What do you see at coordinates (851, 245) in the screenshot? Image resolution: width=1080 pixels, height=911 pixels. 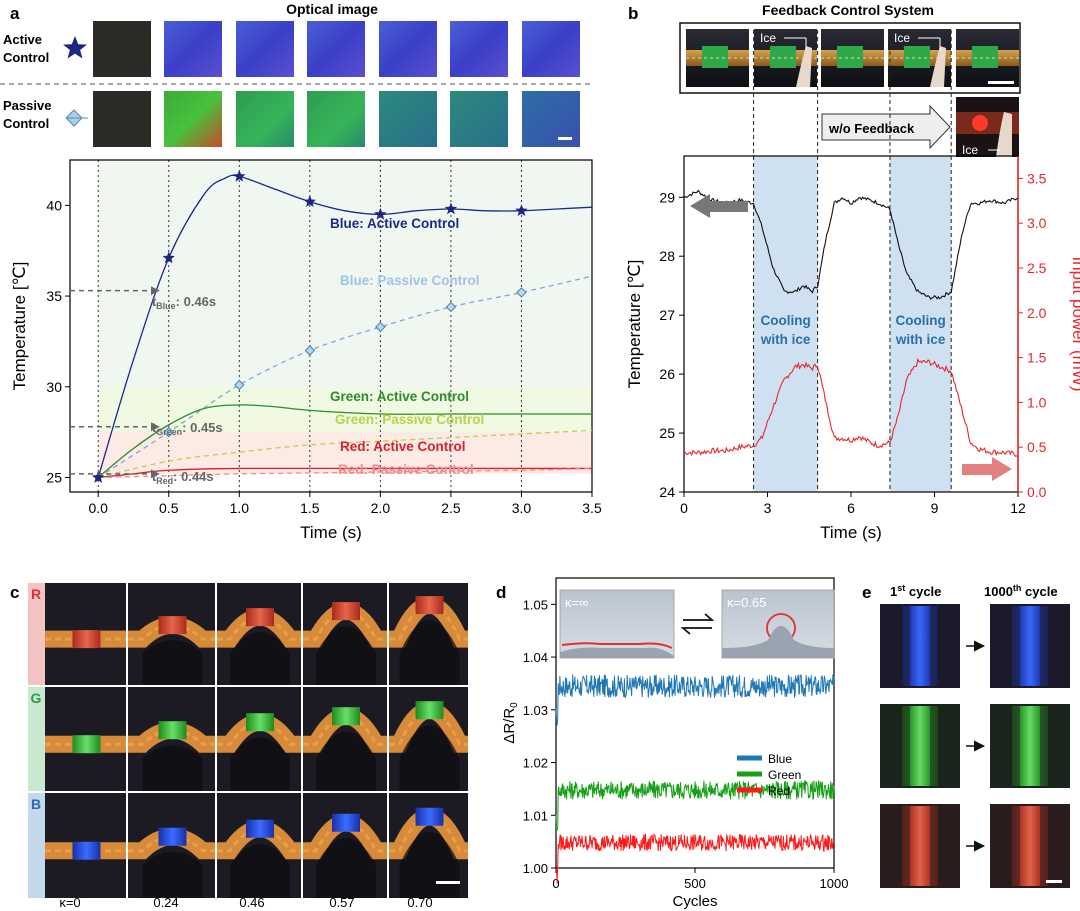 I see `temperature-line` at bounding box center [851, 245].